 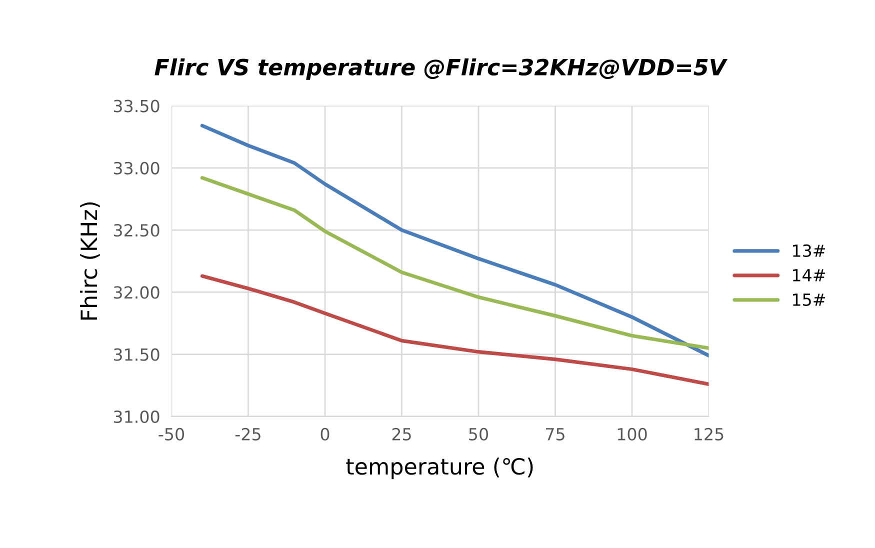 What do you see at coordinates (478, 434) in the screenshot?
I see `x-tick-label: 50` at bounding box center [478, 434].